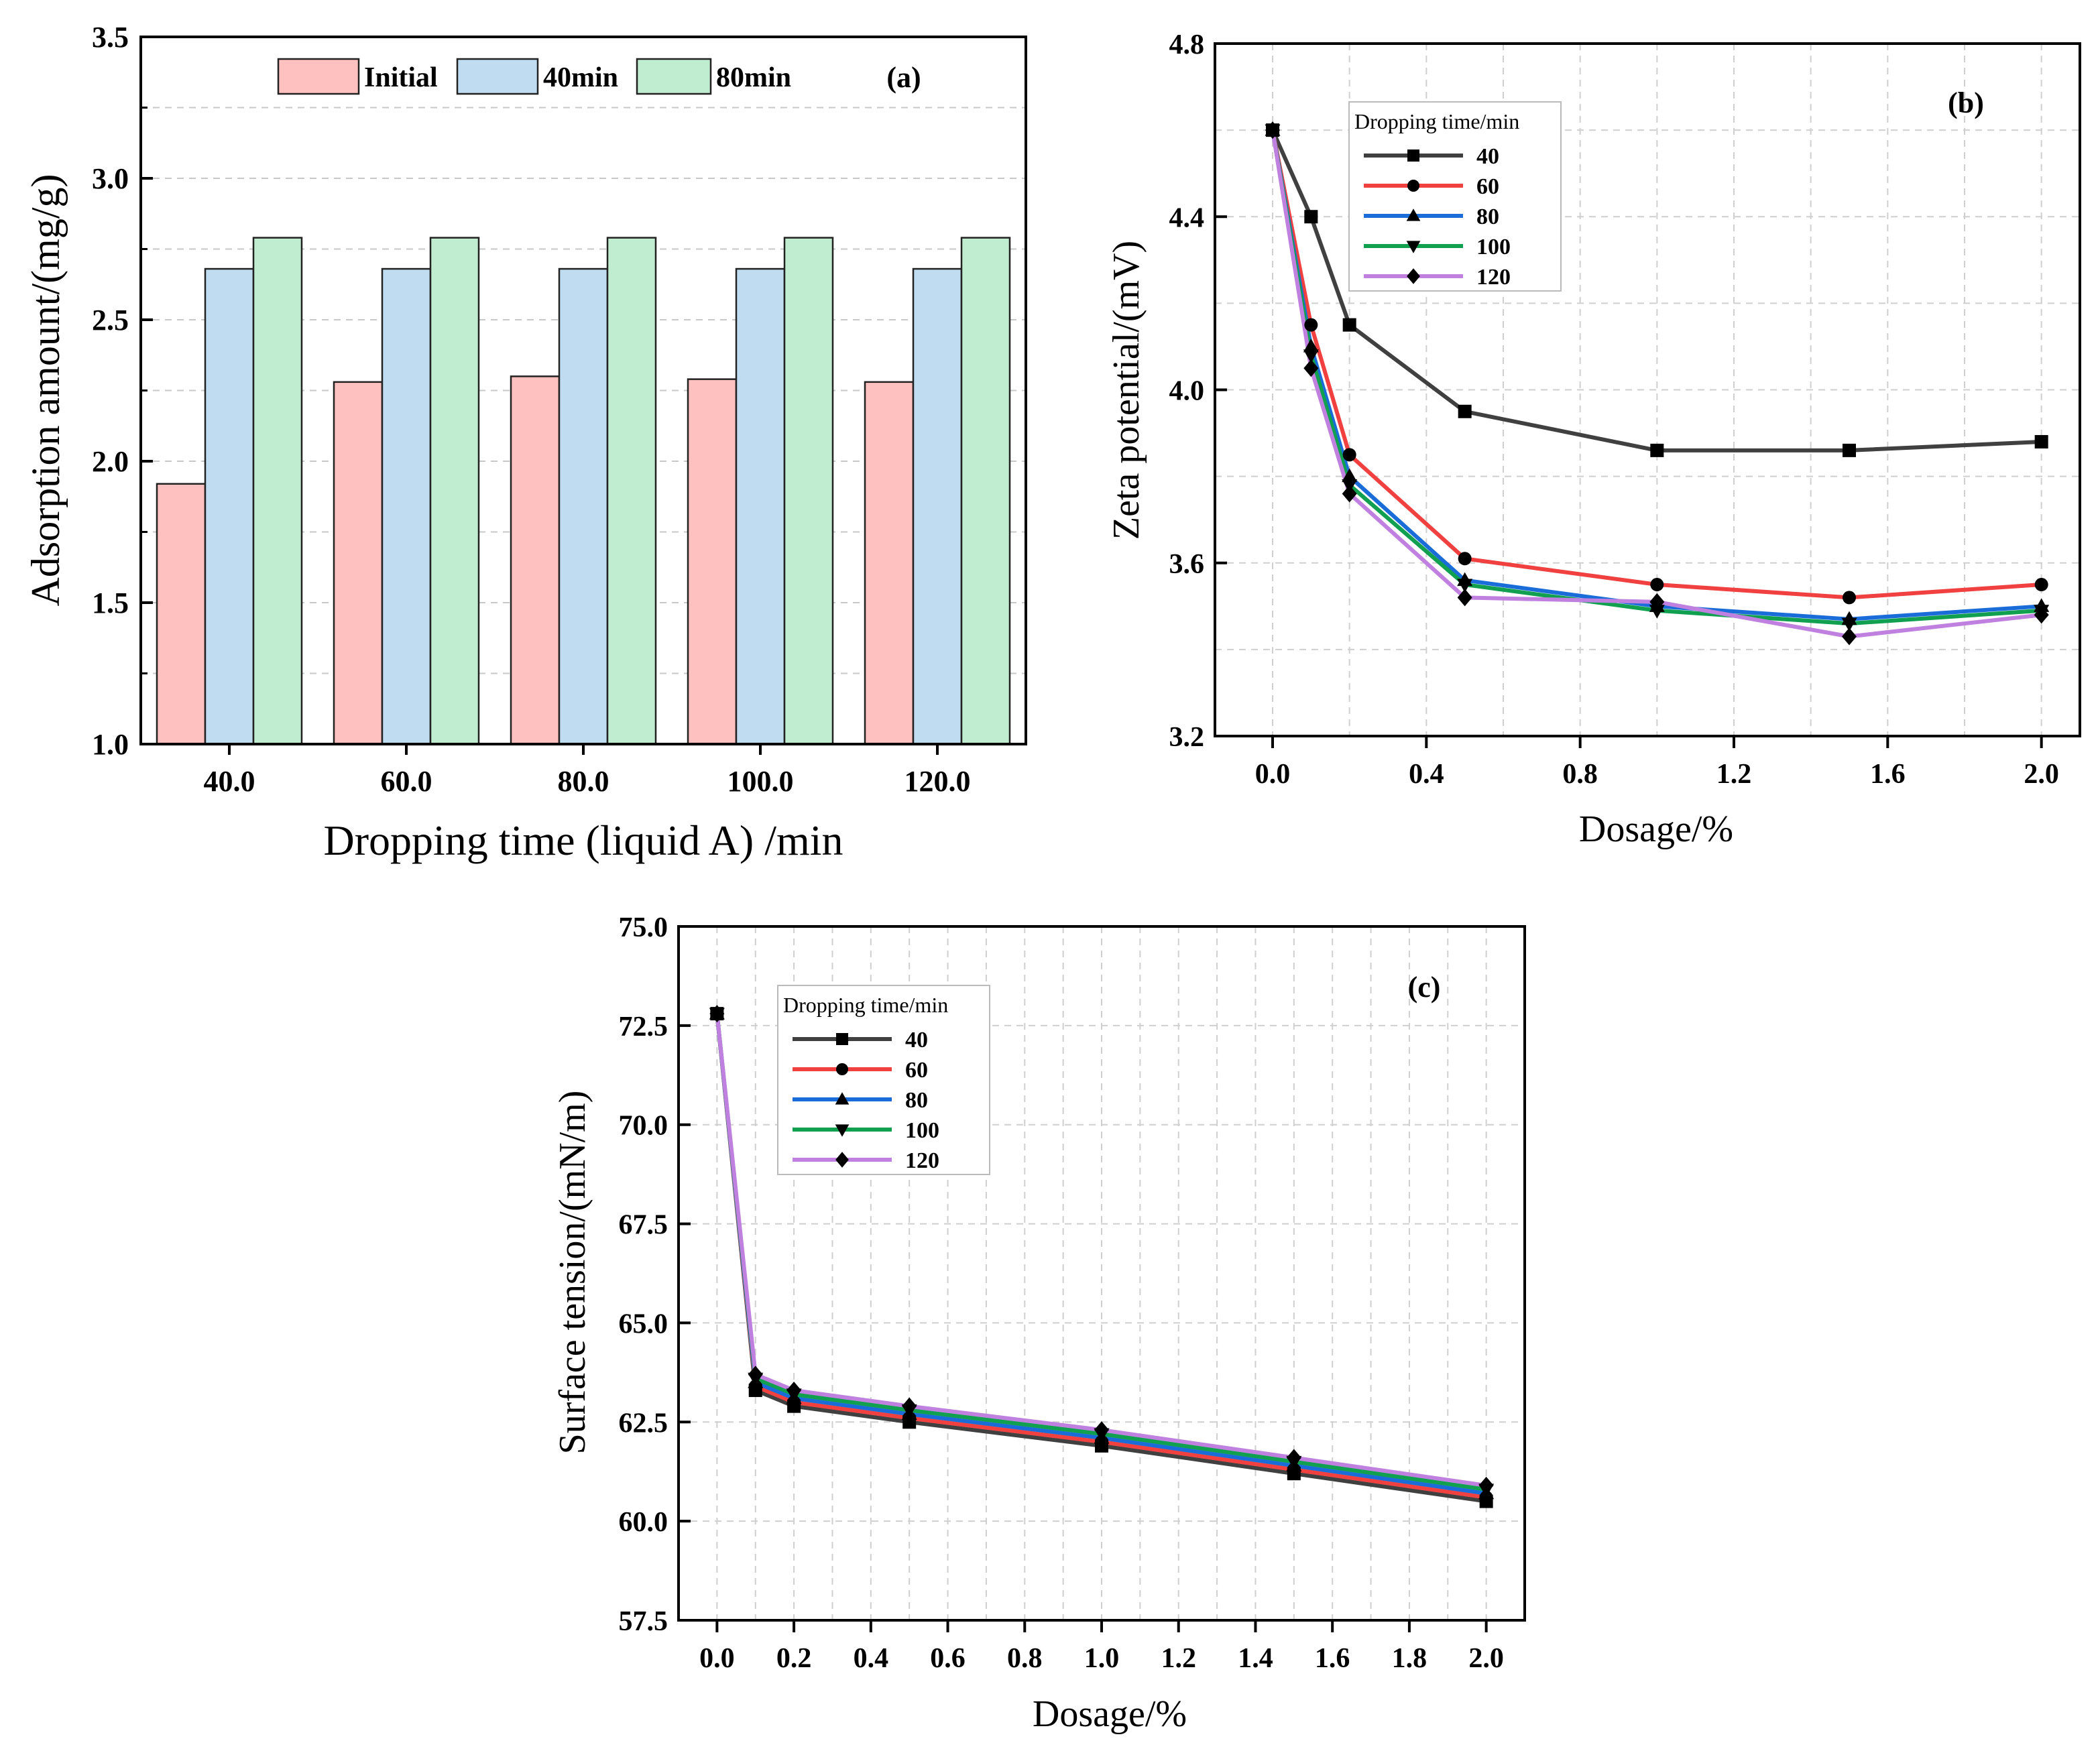 This screenshot has width=2100, height=1753. I want to click on panel-a-x-ticks: 40.0 60.0 80.0 100.0 120.0, so click(587, 771).